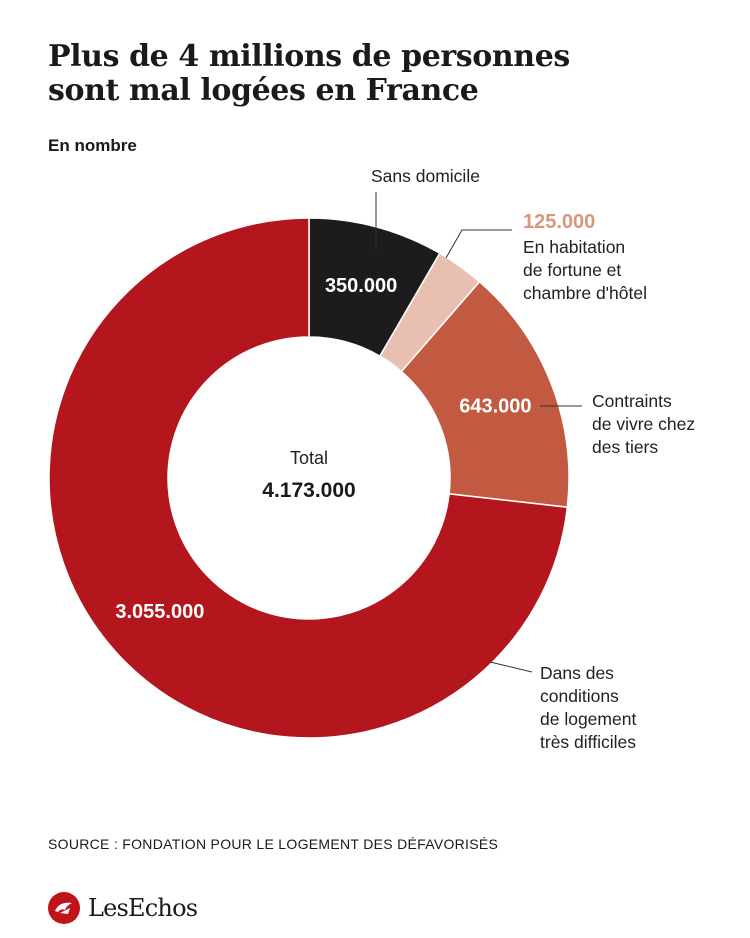  I want to click on chart-subtitle: En nombre, so click(92, 145).